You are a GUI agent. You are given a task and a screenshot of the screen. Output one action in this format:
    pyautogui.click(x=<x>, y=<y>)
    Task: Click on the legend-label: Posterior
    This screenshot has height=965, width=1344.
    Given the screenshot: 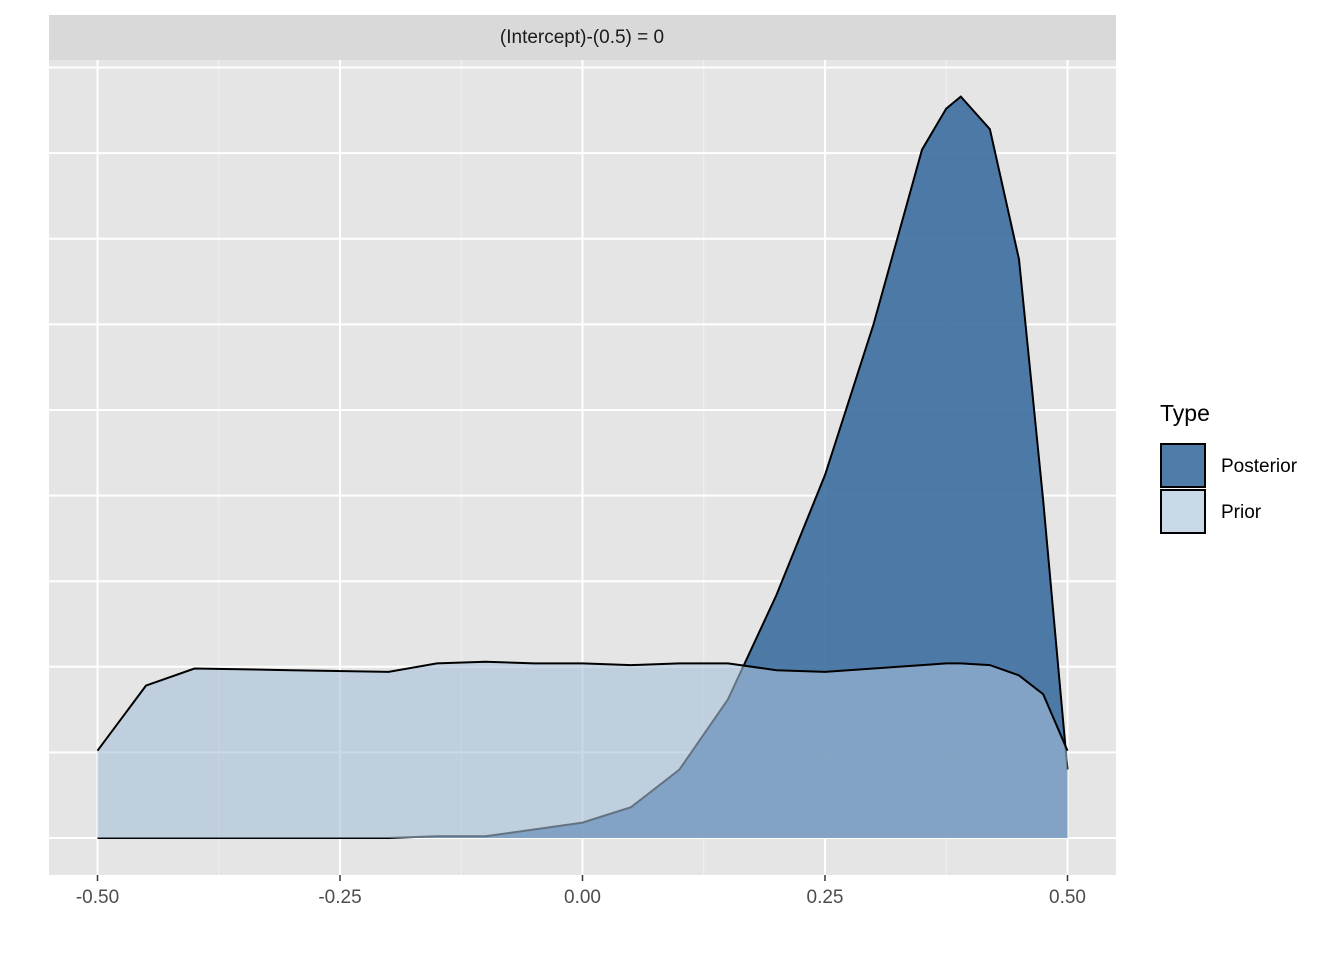 What is the action you would take?
    pyautogui.click(x=1259, y=466)
    